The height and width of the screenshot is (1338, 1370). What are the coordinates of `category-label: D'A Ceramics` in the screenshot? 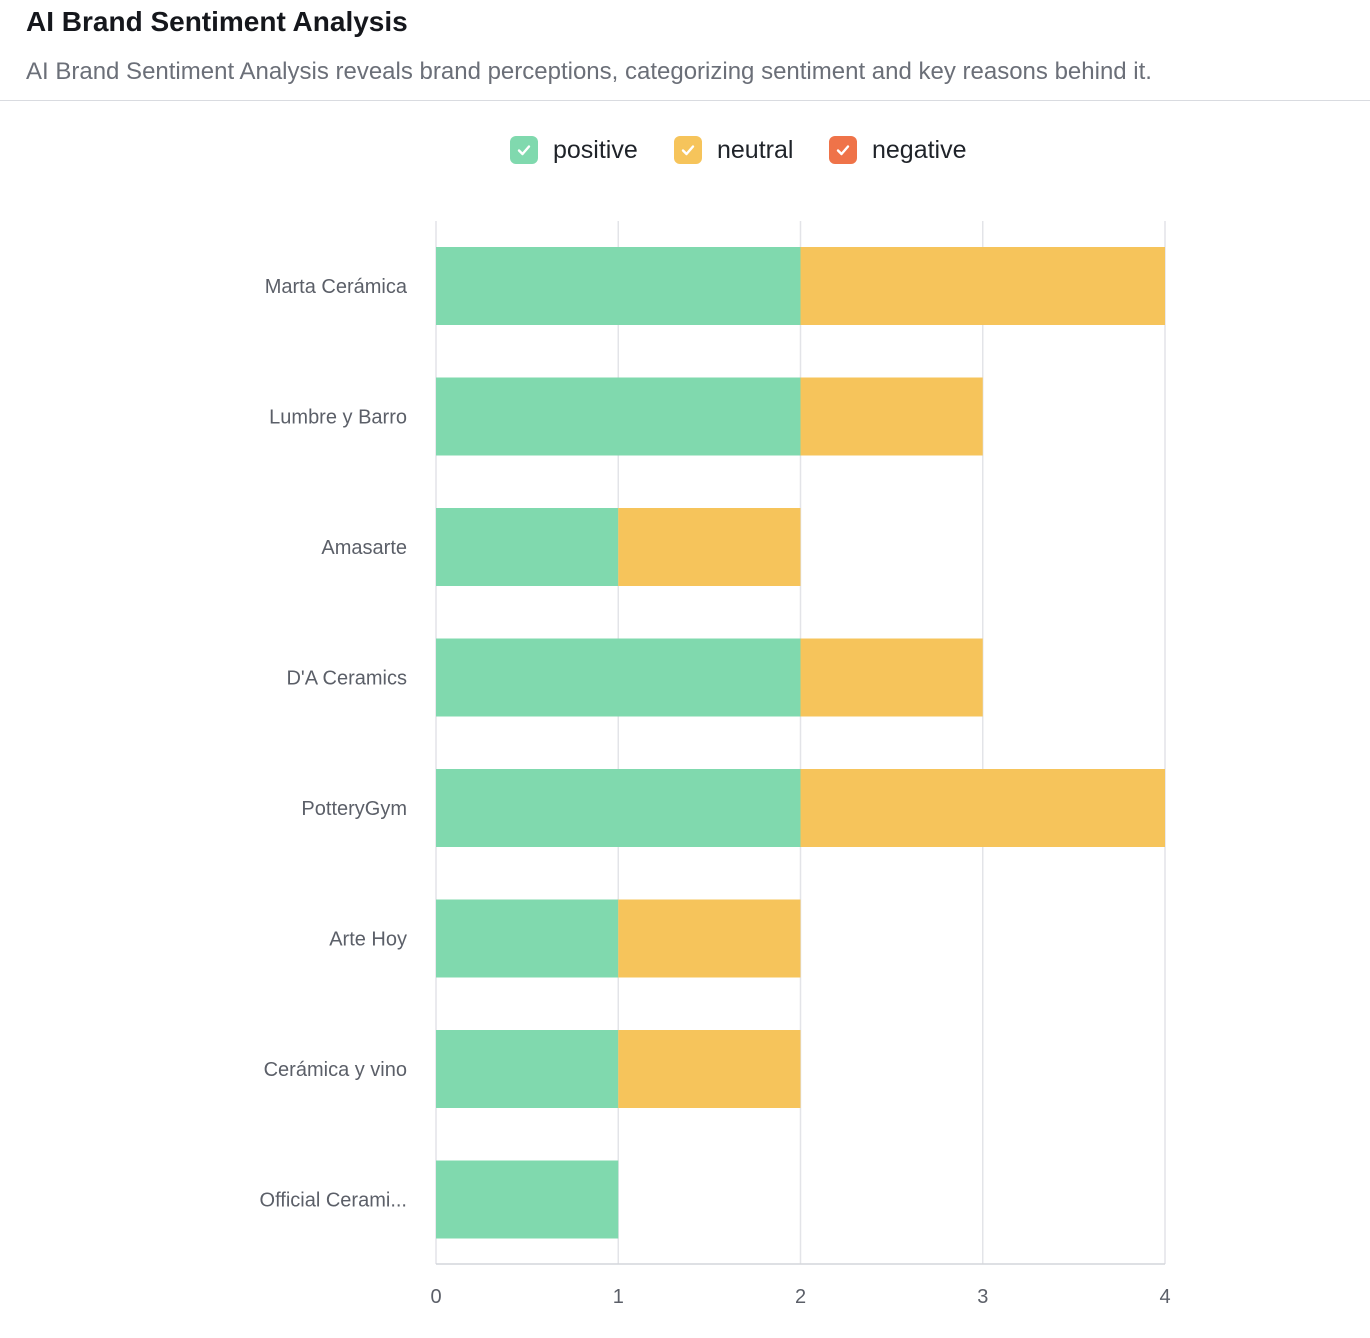 It's located at (346, 679).